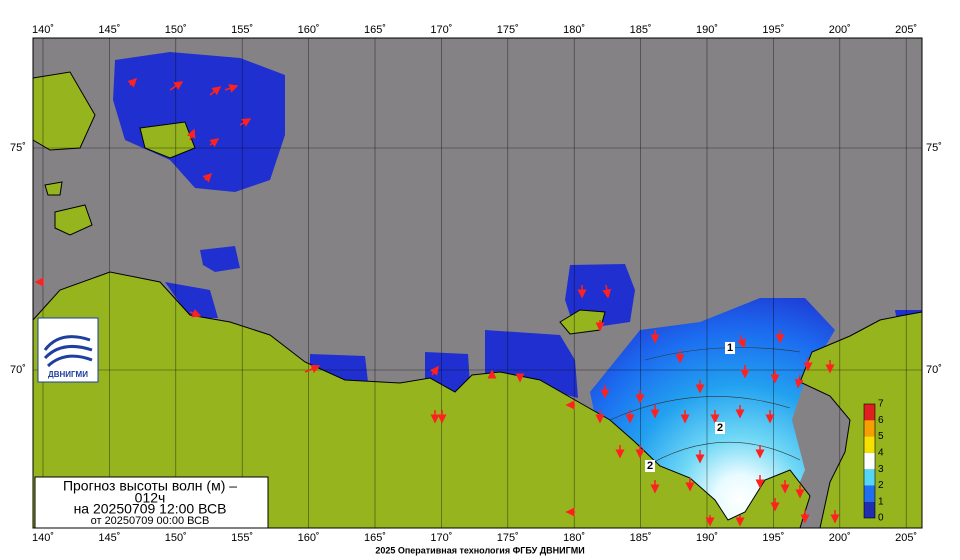 This screenshot has height=560, width=960. What do you see at coordinates (150, 486) in the screenshot?
I see `title-line: Прогноз высоты волн (м) –` at bounding box center [150, 486].